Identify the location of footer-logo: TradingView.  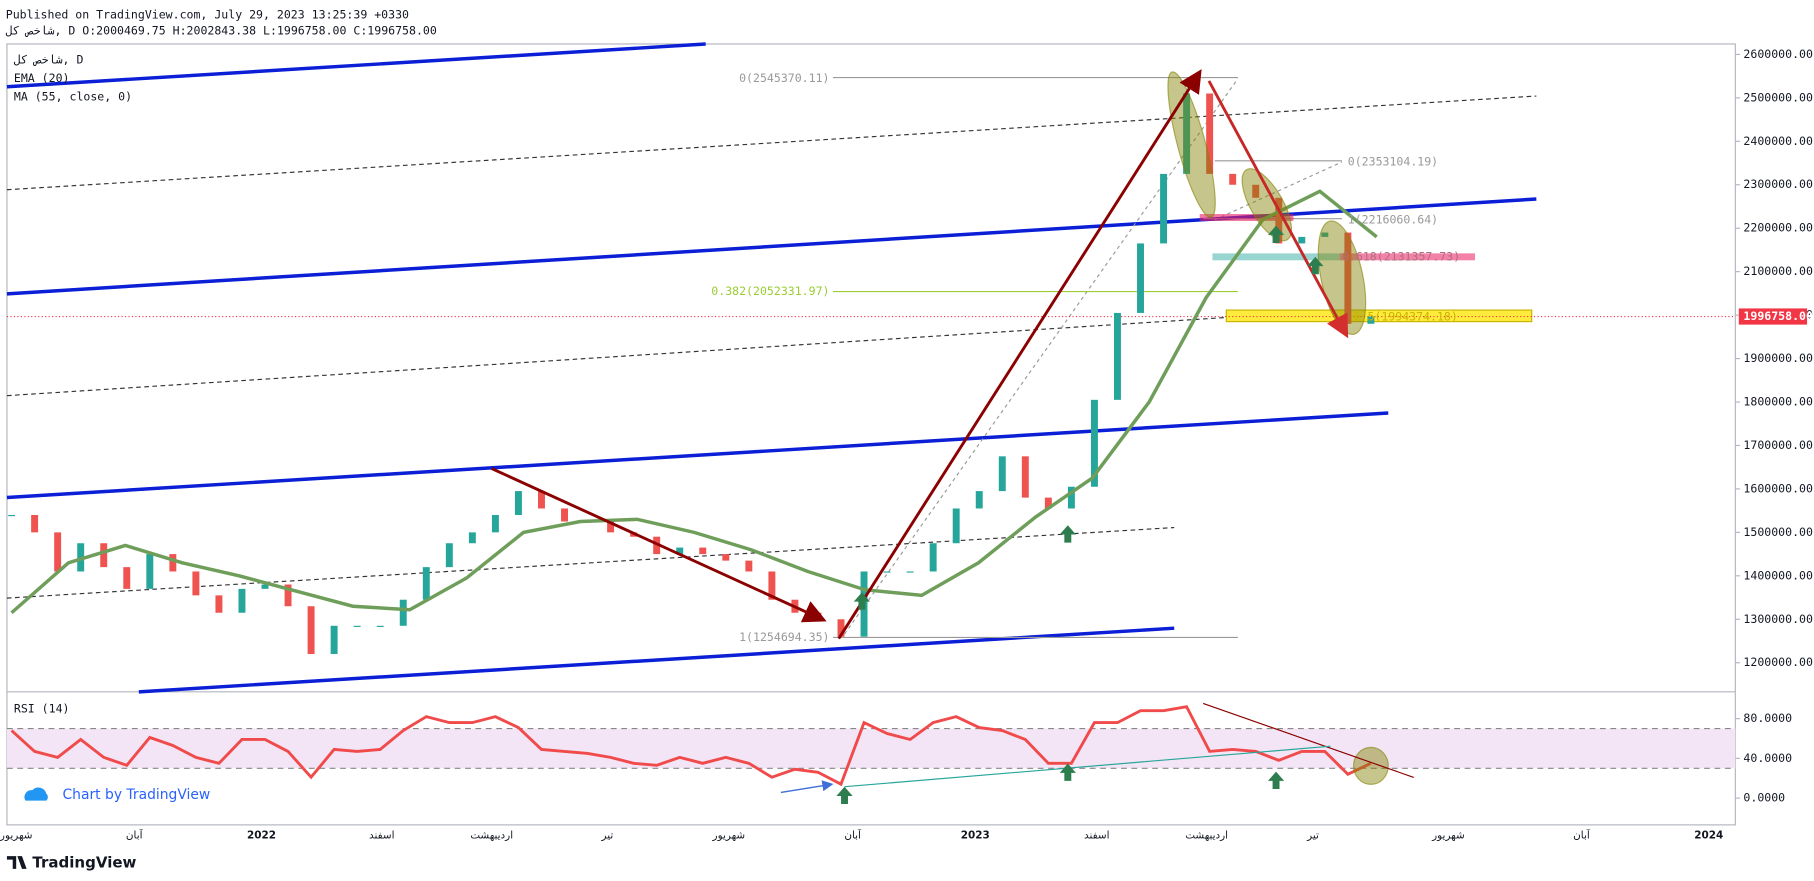
(71, 863).